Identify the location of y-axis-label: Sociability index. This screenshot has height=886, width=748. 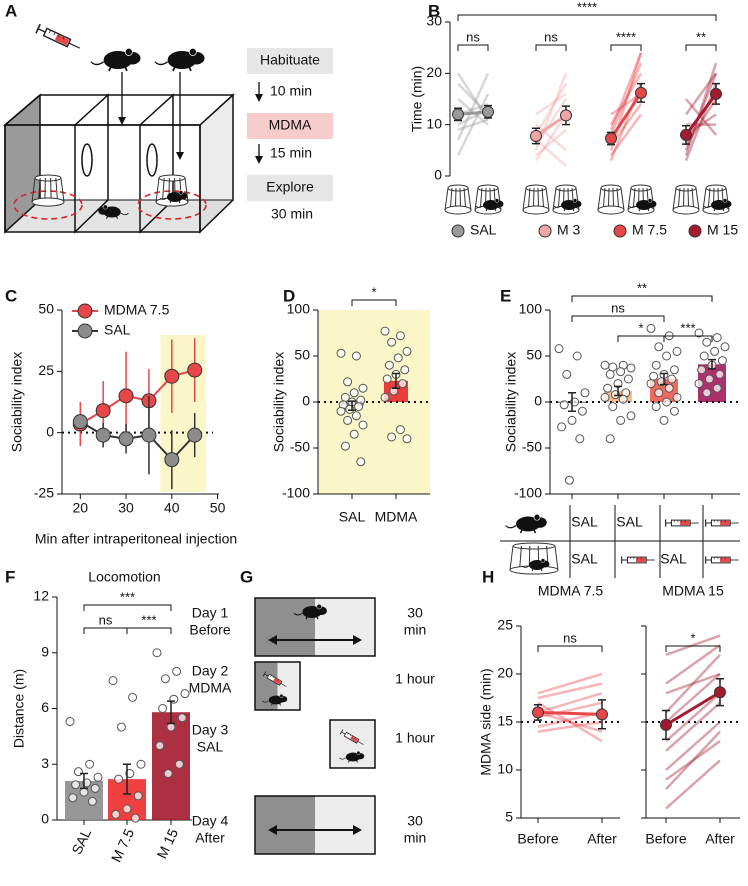
(17, 402).